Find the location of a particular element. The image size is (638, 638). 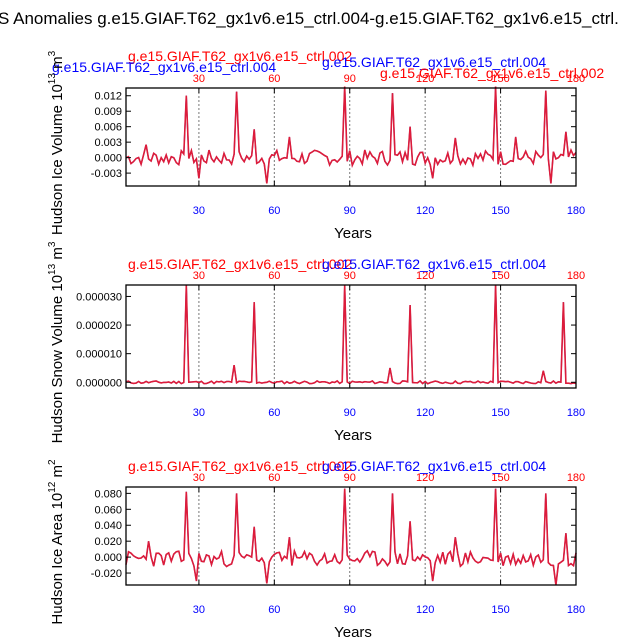

y-tick-label: -0.003 is located at coordinates (106, 174).